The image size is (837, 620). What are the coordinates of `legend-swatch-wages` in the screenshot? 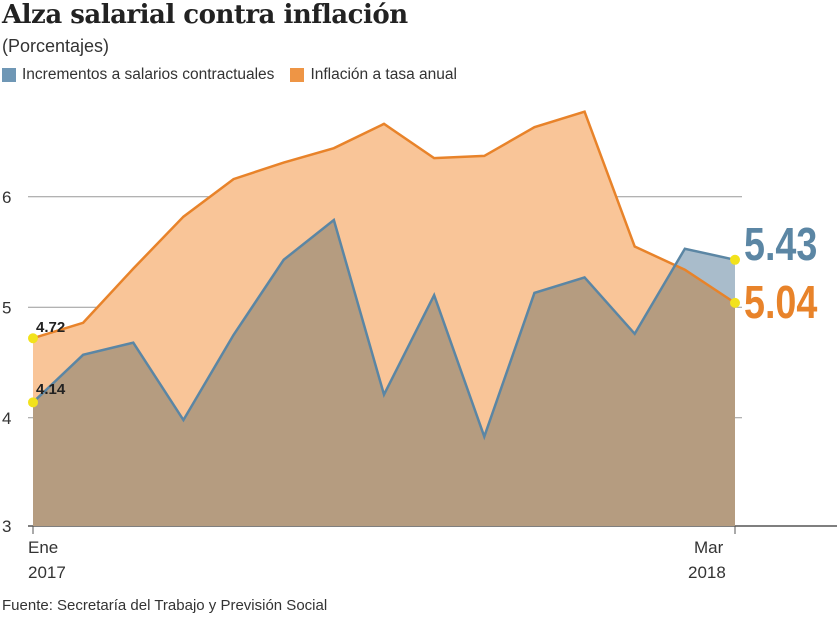 It's located at (9, 75).